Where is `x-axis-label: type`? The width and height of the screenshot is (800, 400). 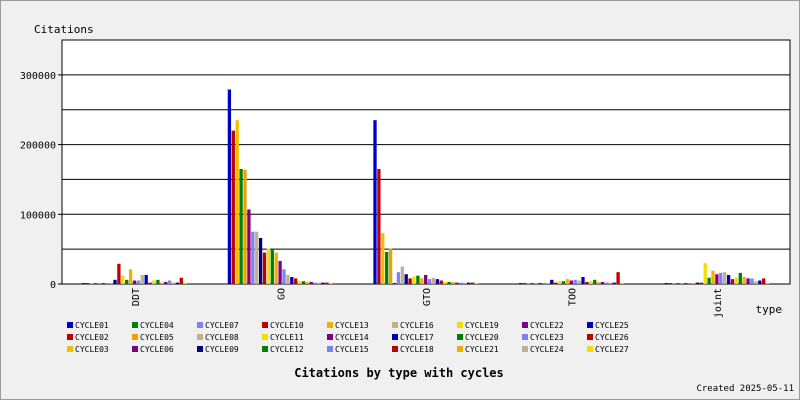 x-axis-label: type is located at coordinates (769, 309).